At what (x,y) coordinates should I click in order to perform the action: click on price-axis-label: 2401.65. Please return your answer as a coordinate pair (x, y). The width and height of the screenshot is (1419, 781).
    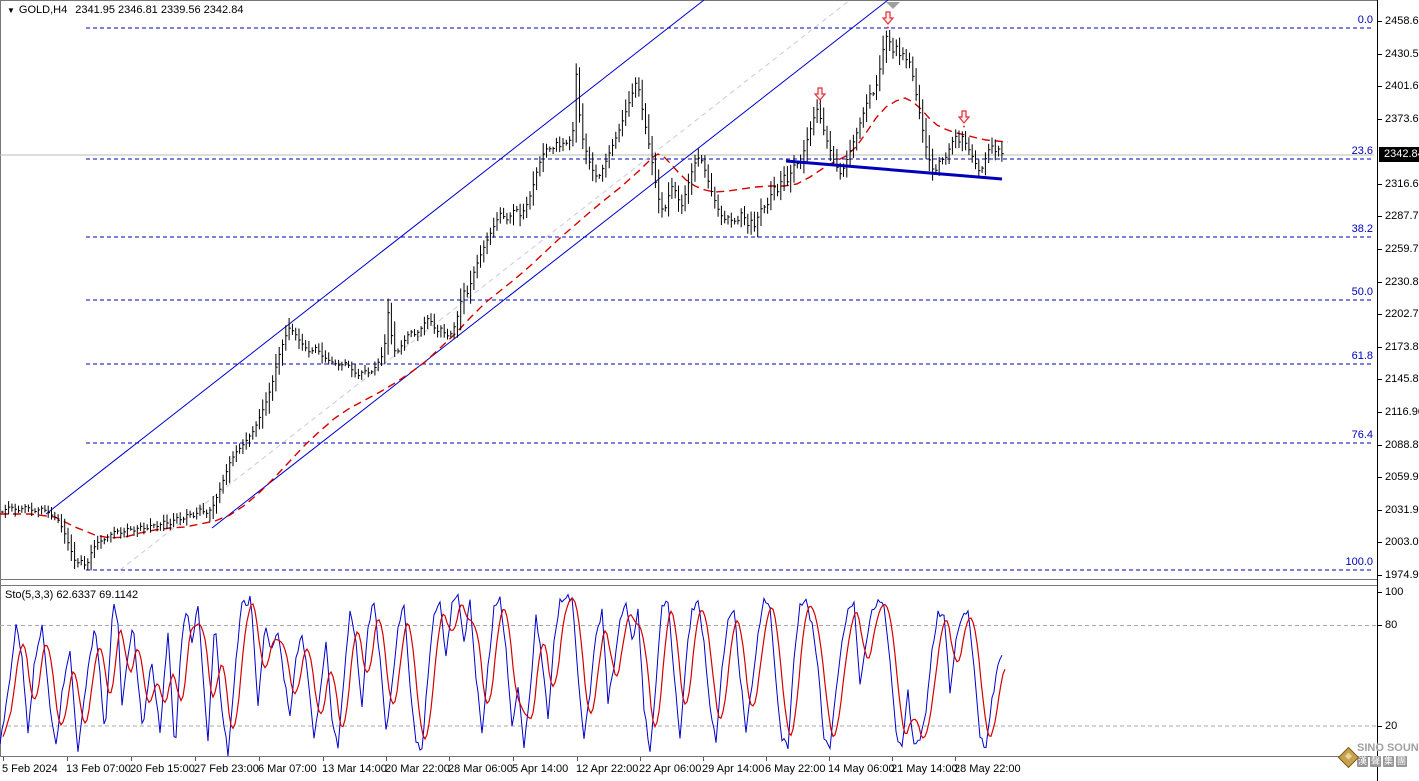
    Looking at the image, I should click on (1402, 86).